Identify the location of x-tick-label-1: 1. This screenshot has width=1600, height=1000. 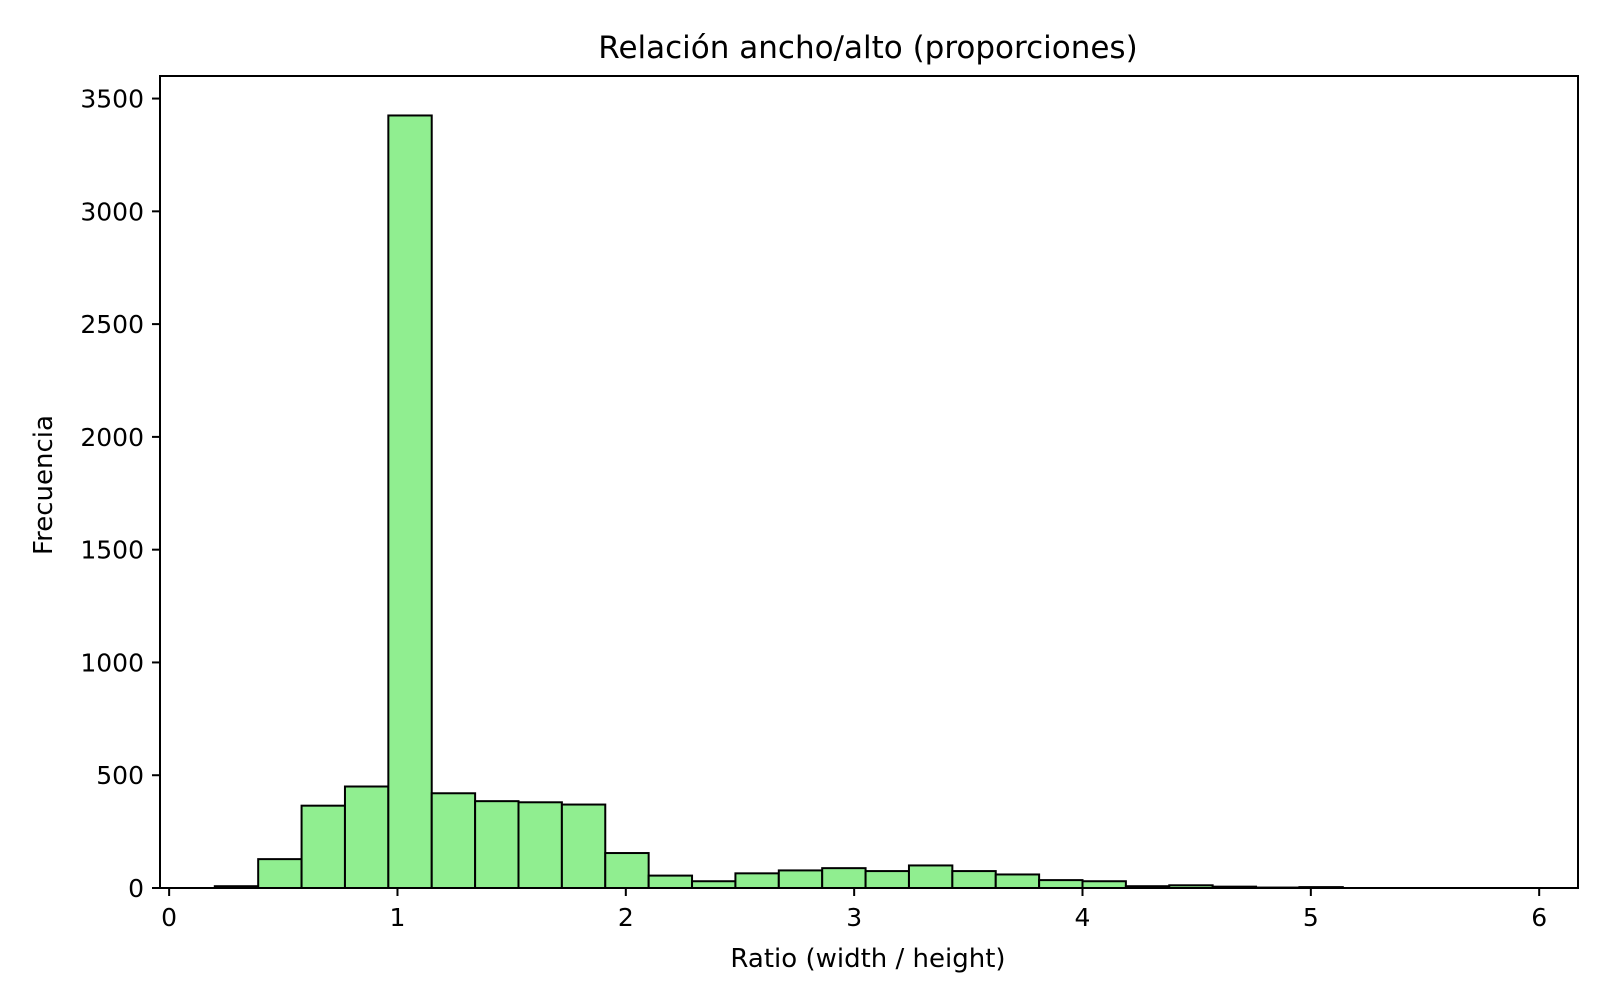
(398, 917).